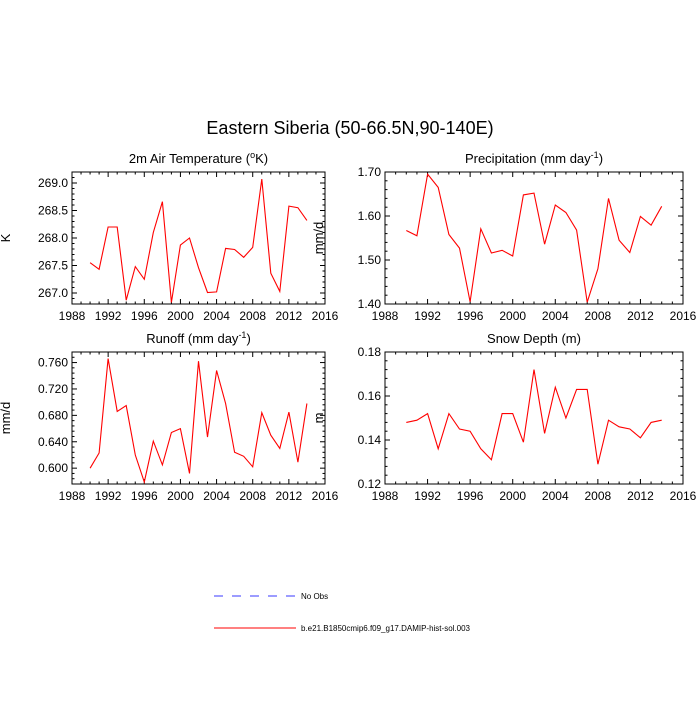 The height and width of the screenshot is (705, 700). What do you see at coordinates (314, 596) in the screenshot?
I see `legend-label: No Obs` at bounding box center [314, 596].